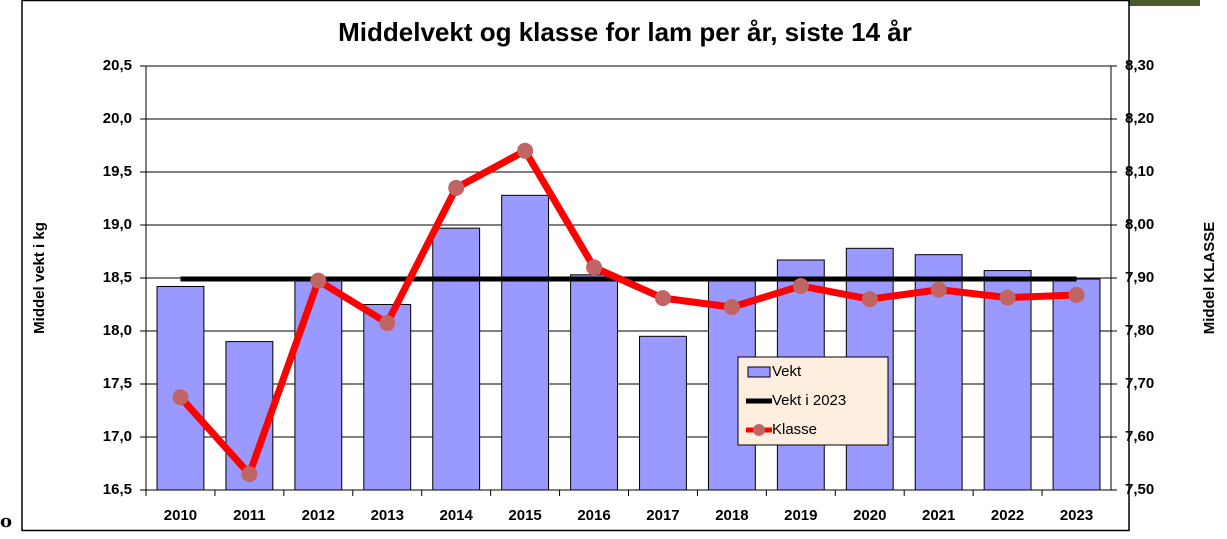 This screenshot has width=1227, height=539. What do you see at coordinates (759, 372) in the screenshot?
I see `legend-symbol` at bounding box center [759, 372].